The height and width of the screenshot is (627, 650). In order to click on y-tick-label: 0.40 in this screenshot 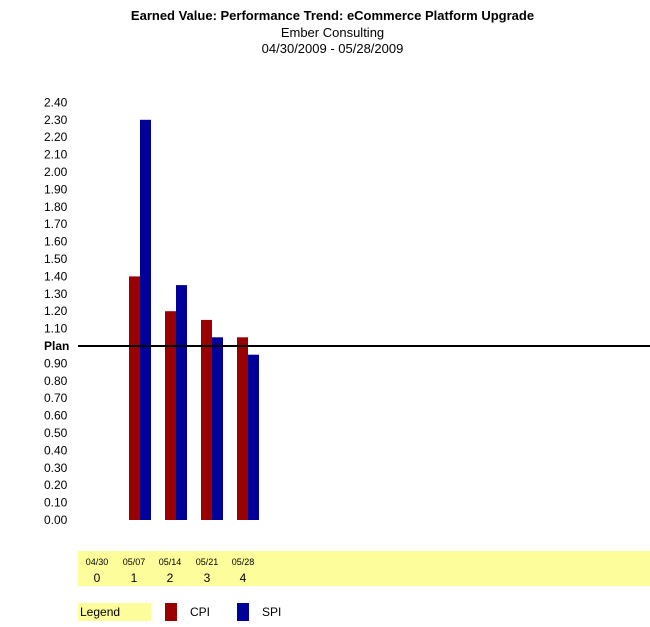, I will do `click(56, 450)`.